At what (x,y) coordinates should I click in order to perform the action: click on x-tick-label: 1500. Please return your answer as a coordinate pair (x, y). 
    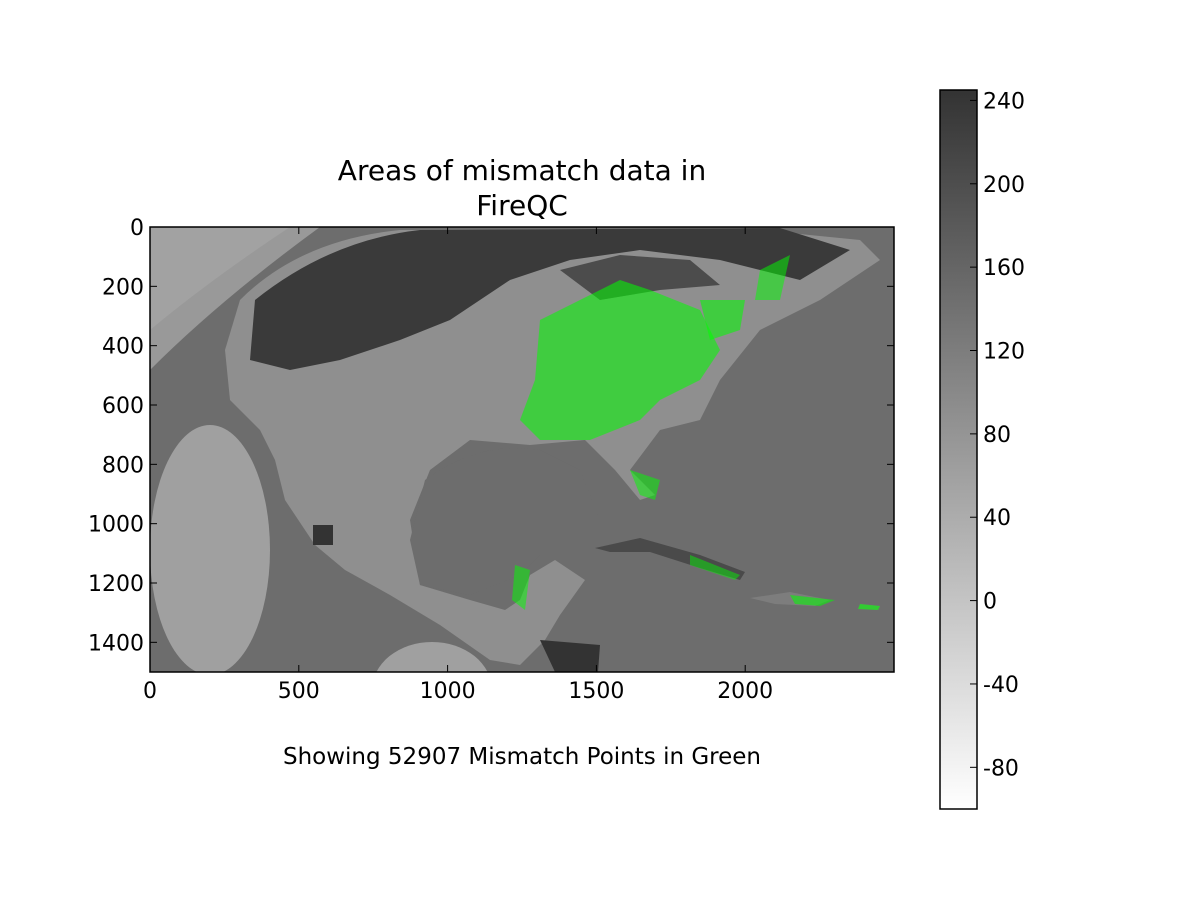
    Looking at the image, I should click on (596, 691).